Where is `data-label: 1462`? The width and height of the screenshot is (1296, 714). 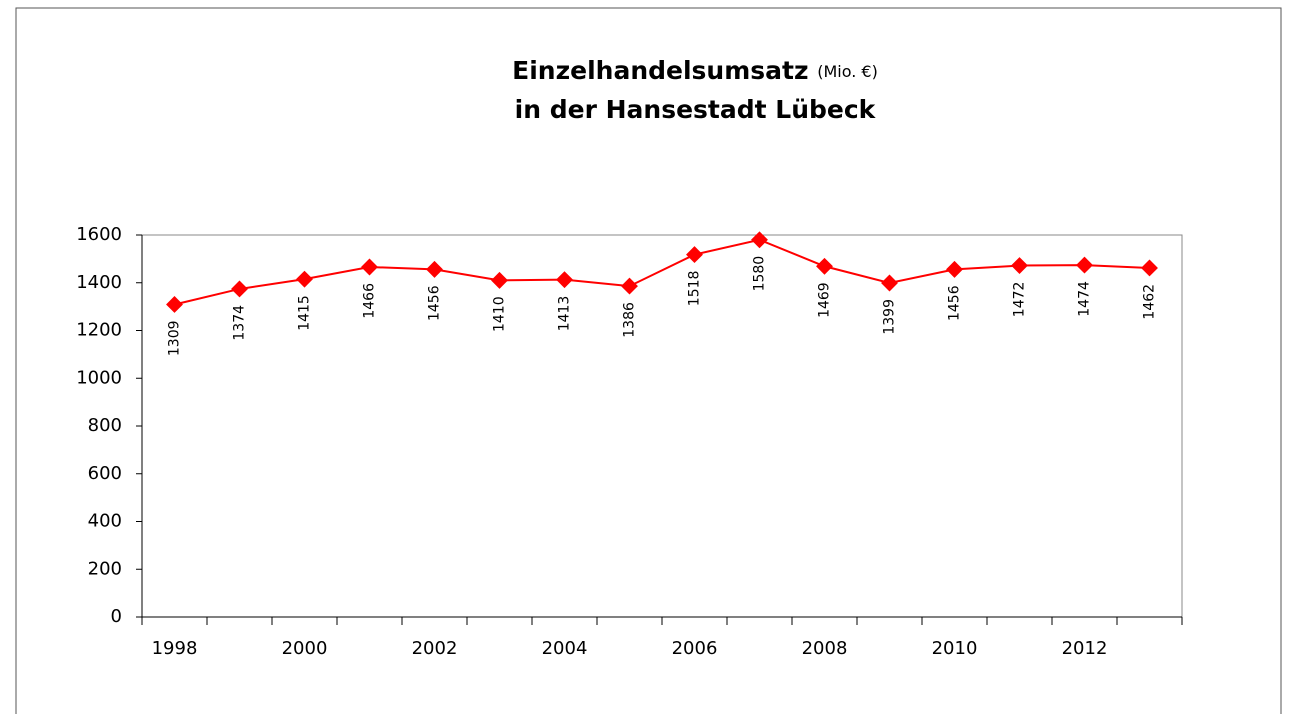 data-label: 1462 is located at coordinates (1150, 302).